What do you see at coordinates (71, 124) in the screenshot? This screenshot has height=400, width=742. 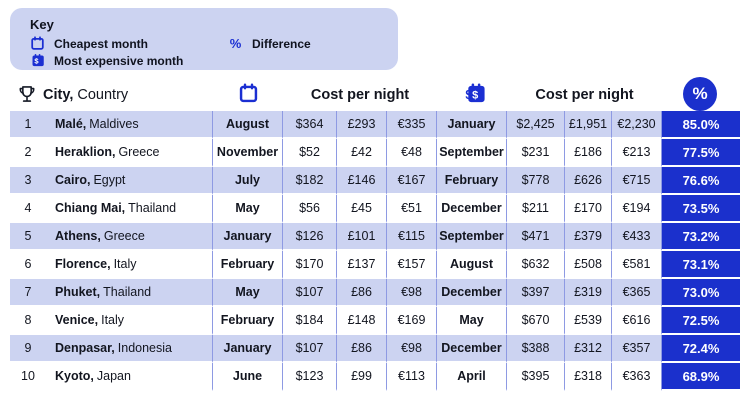 I see `city-name: Malé,` at bounding box center [71, 124].